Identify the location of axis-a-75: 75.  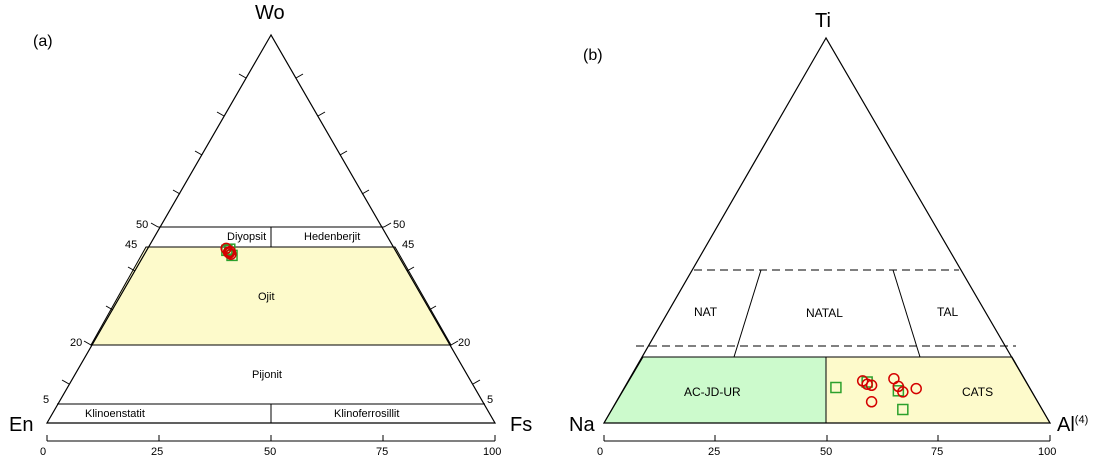
(382, 452).